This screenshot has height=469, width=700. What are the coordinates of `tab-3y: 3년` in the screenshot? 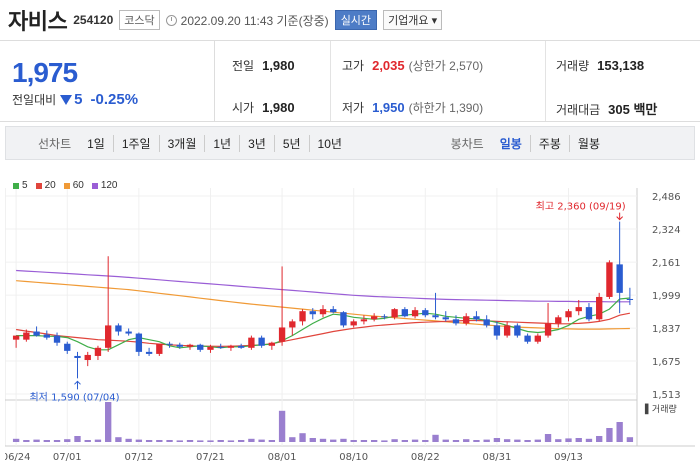 It's located at (256, 143).